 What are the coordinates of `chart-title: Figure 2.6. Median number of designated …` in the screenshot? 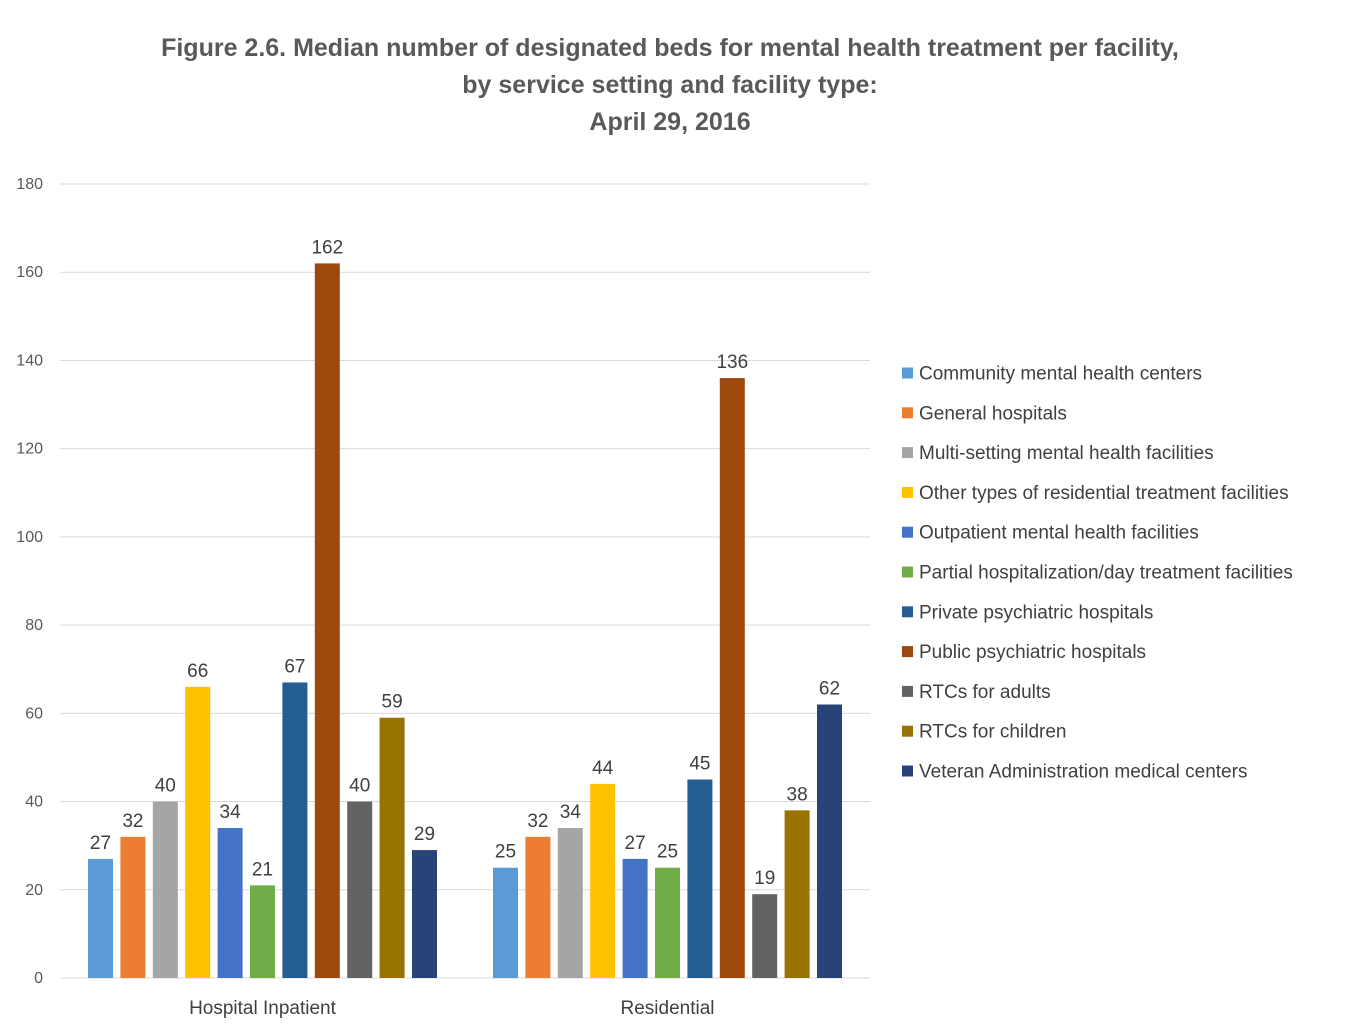 It's located at (670, 85).